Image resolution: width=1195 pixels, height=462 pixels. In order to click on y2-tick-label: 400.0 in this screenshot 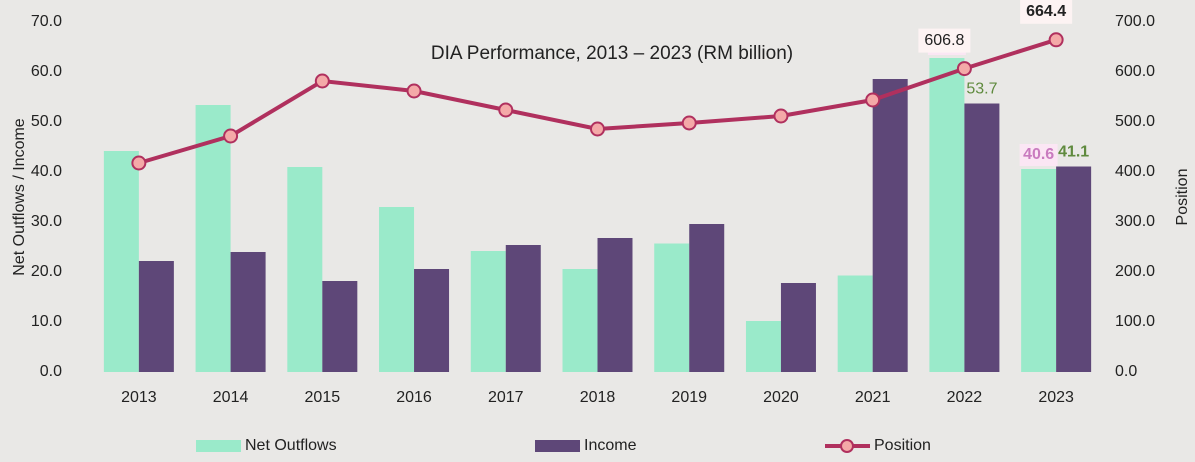, I will do `click(1135, 171)`.